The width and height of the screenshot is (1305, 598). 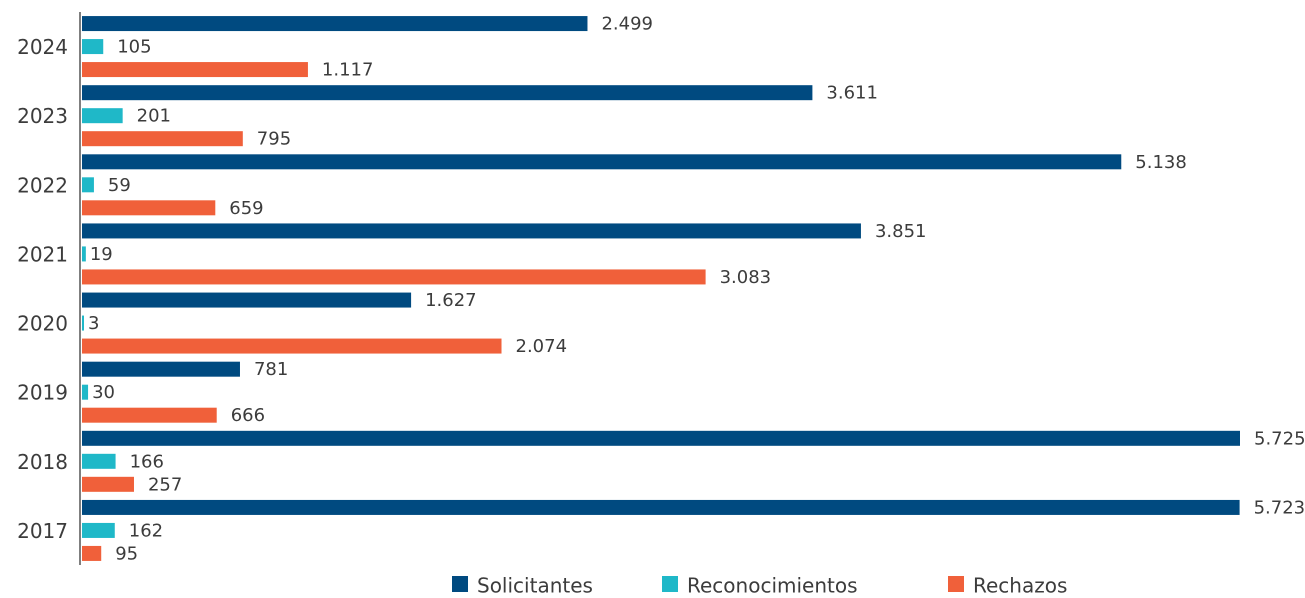 I want to click on value-label: 257, so click(x=165, y=484).